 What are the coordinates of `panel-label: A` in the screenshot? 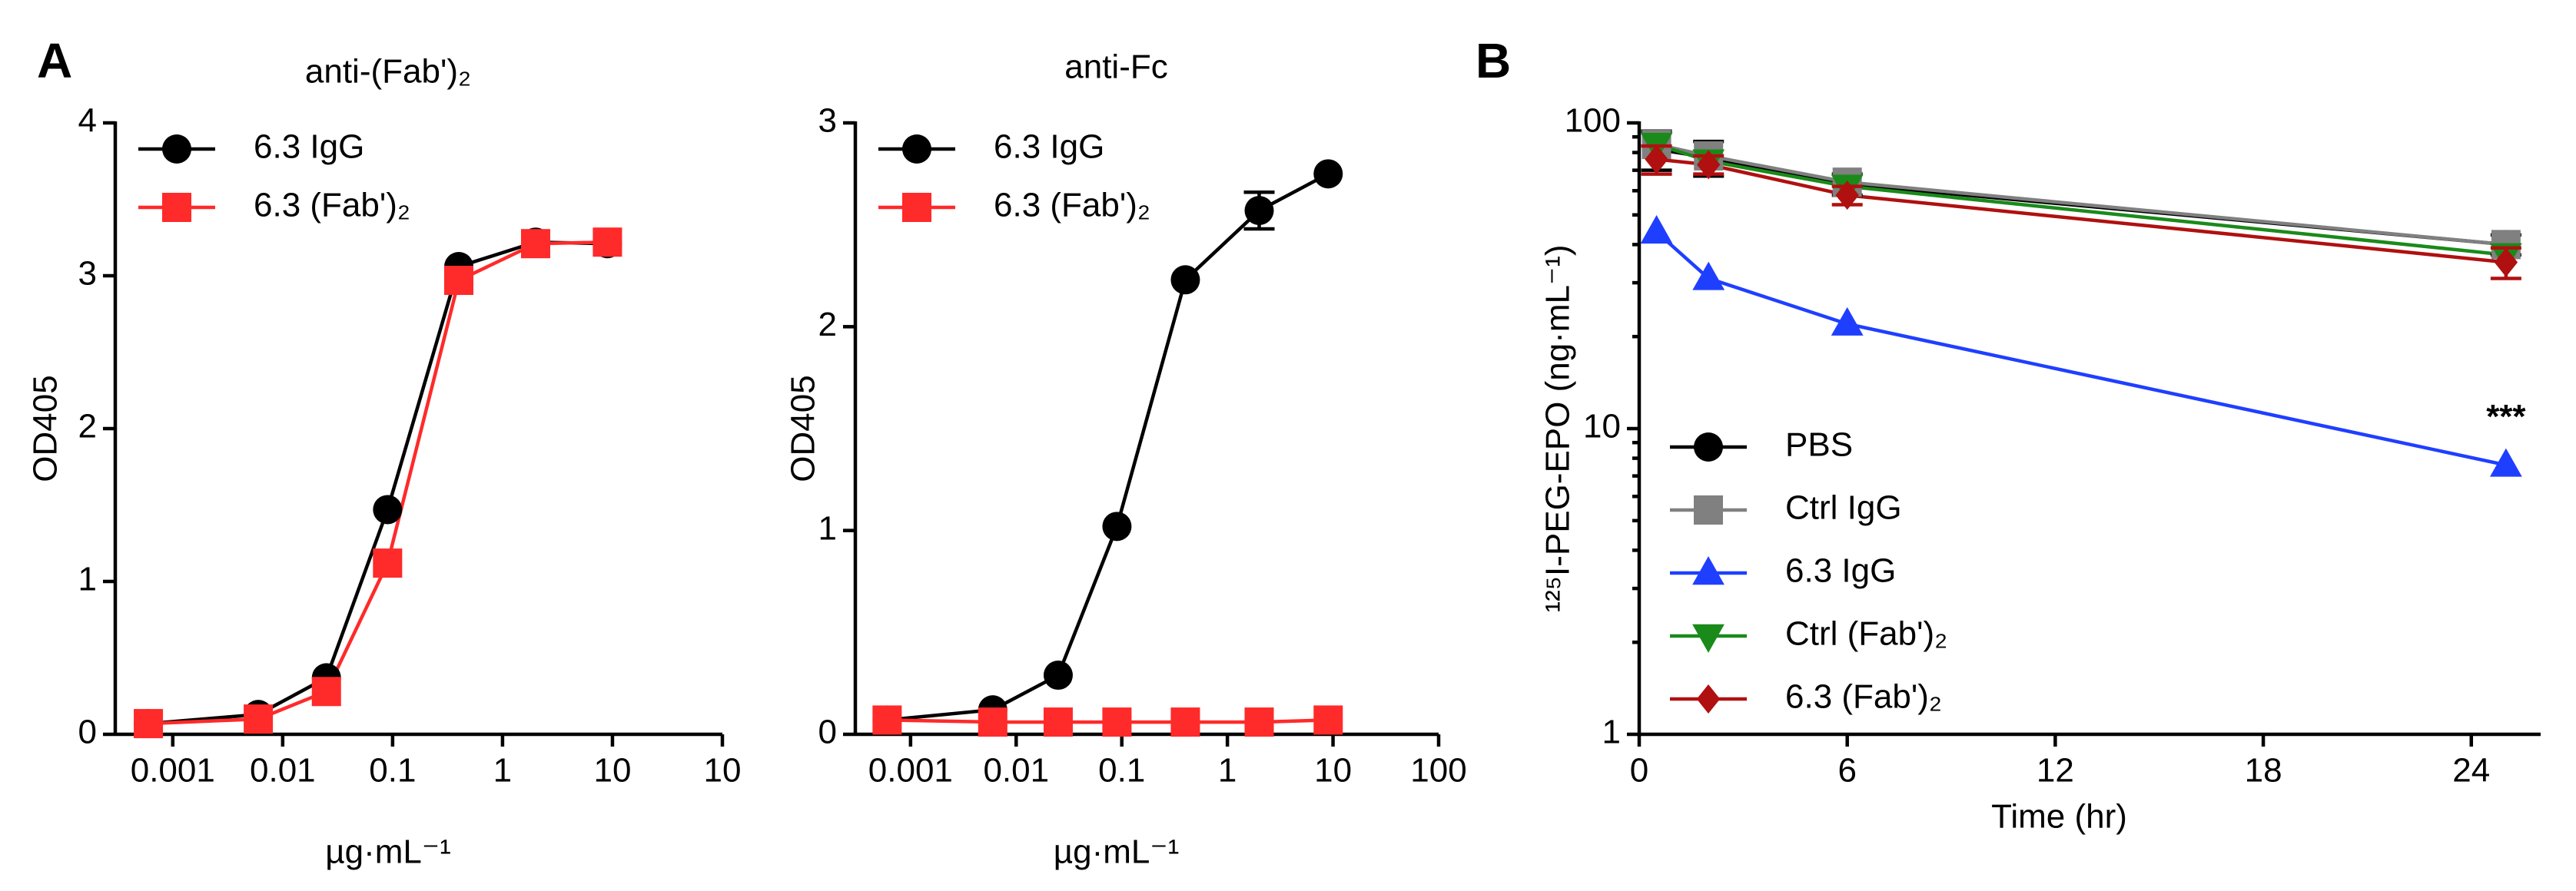 It's located at (54, 60).